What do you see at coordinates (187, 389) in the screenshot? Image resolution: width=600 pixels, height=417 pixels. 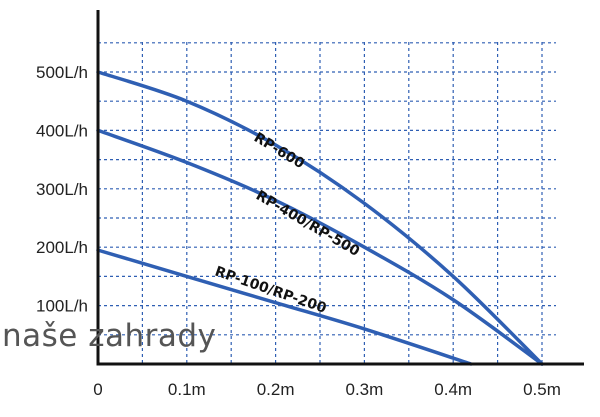 I see `x-tick-label: 0.1m` at bounding box center [187, 389].